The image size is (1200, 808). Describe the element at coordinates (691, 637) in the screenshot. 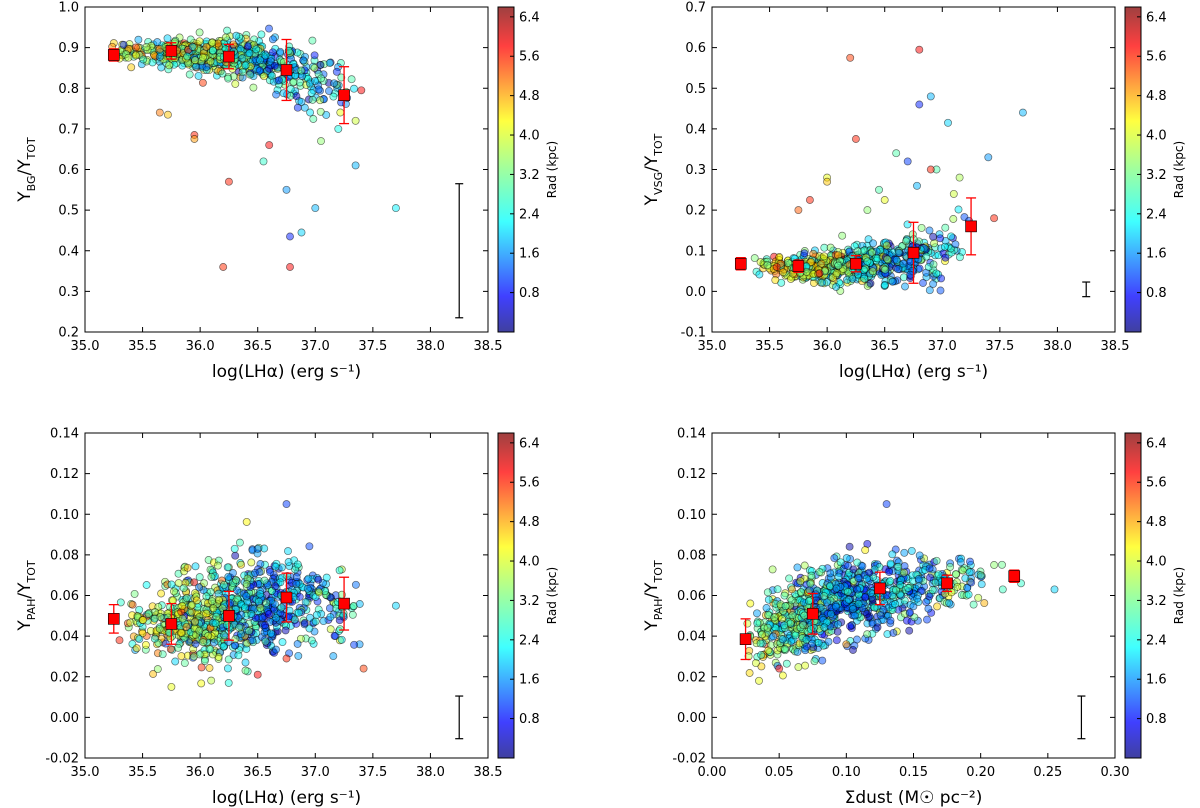

I see `y-tick-label: 0.04` at that location.